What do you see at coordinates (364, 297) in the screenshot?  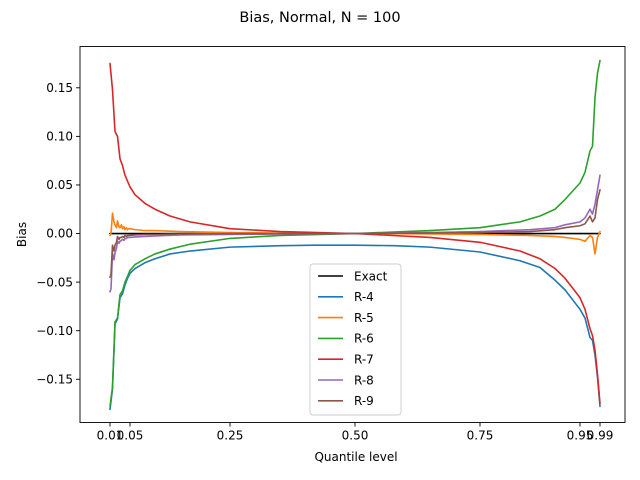 I see `legend-label-r-4: R-4` at bounding box center [364, 297].